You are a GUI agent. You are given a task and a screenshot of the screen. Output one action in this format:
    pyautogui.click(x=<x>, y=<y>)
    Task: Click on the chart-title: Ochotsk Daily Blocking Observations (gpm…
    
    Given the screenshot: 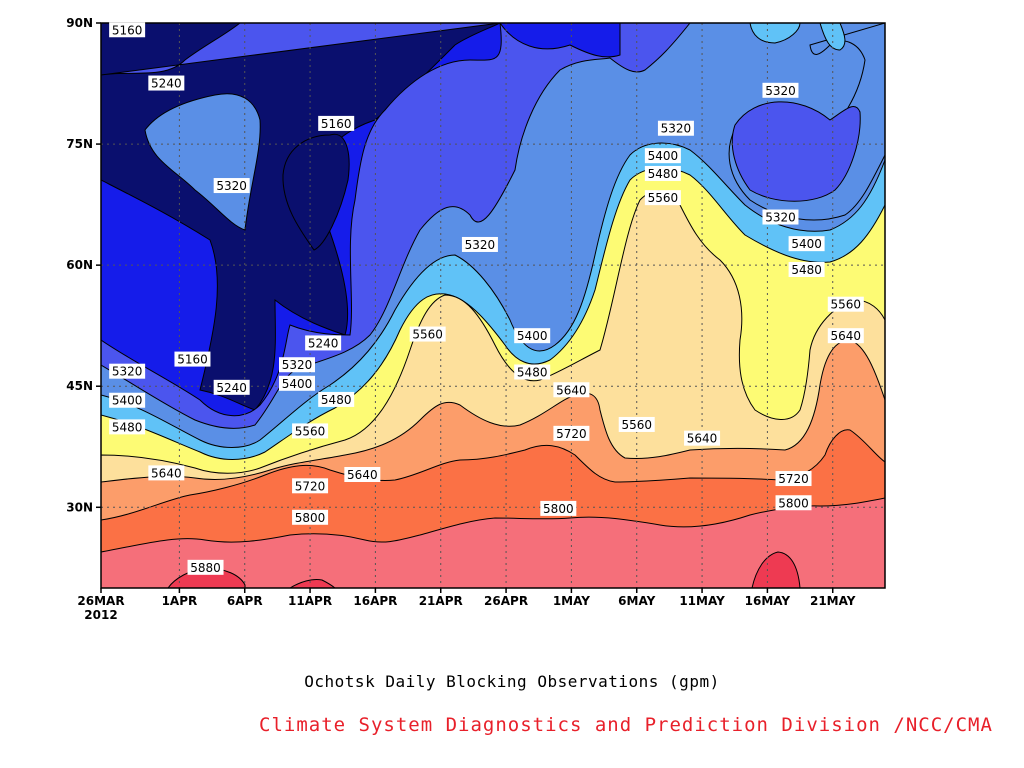 What is the action you would take?
    pyautogui.click(x=512, y=681)
    